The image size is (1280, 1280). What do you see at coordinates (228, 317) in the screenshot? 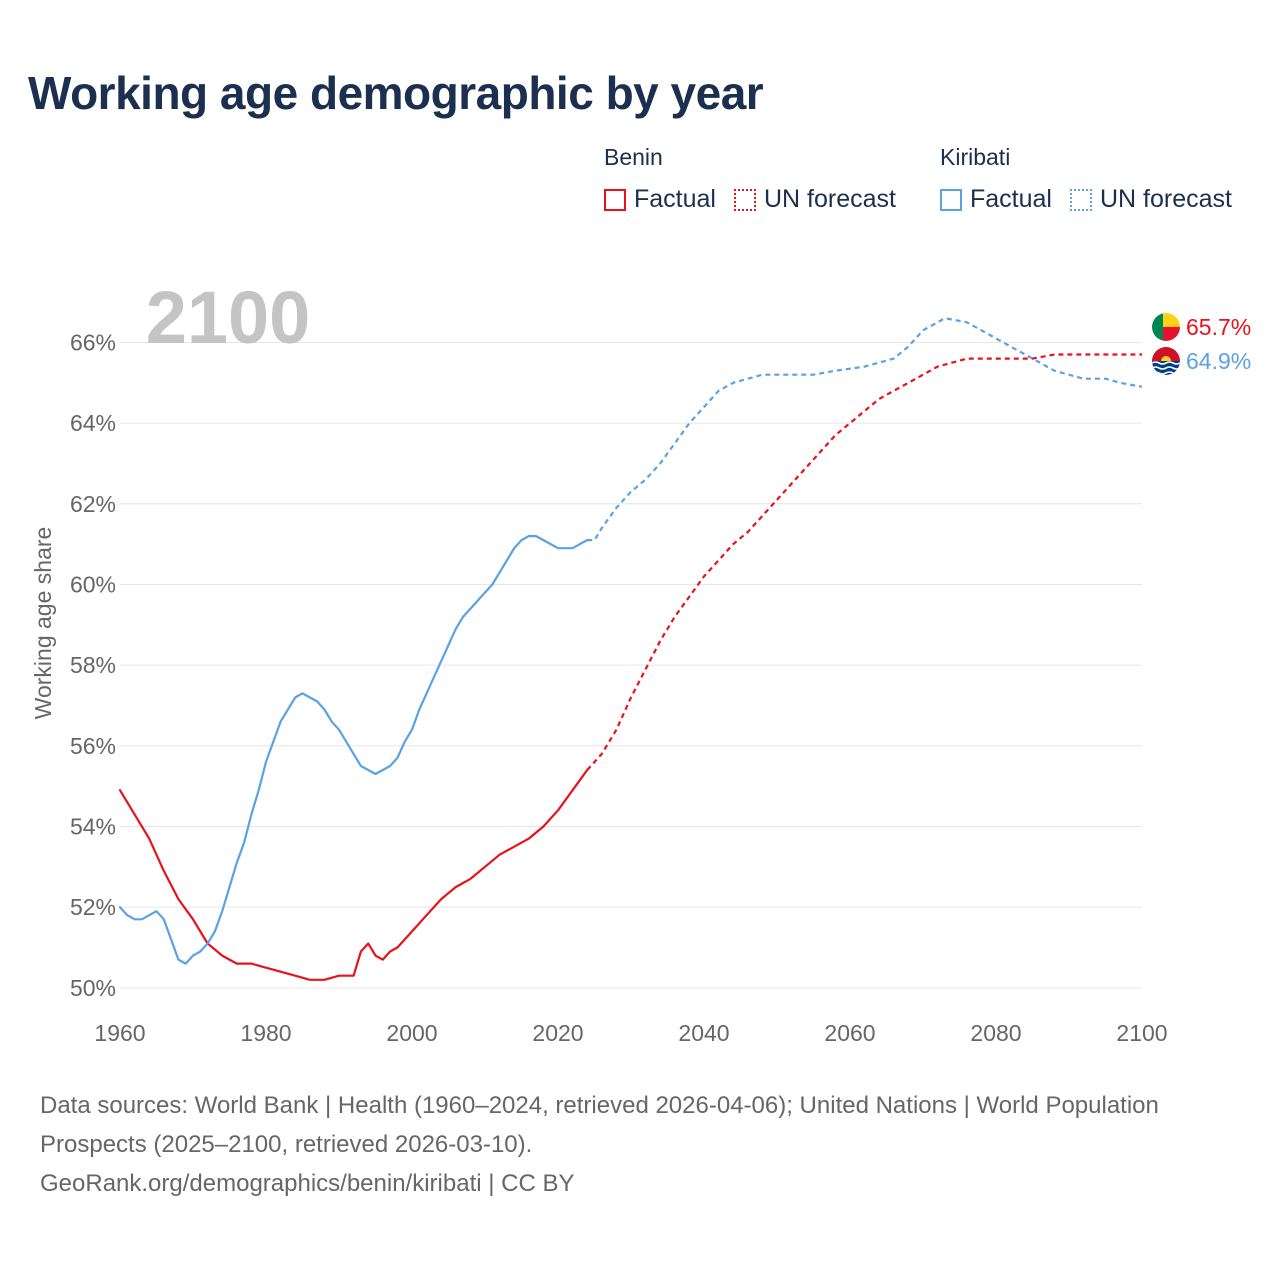
I see `year-watermark: 2100` at bounding box center [228, 317].